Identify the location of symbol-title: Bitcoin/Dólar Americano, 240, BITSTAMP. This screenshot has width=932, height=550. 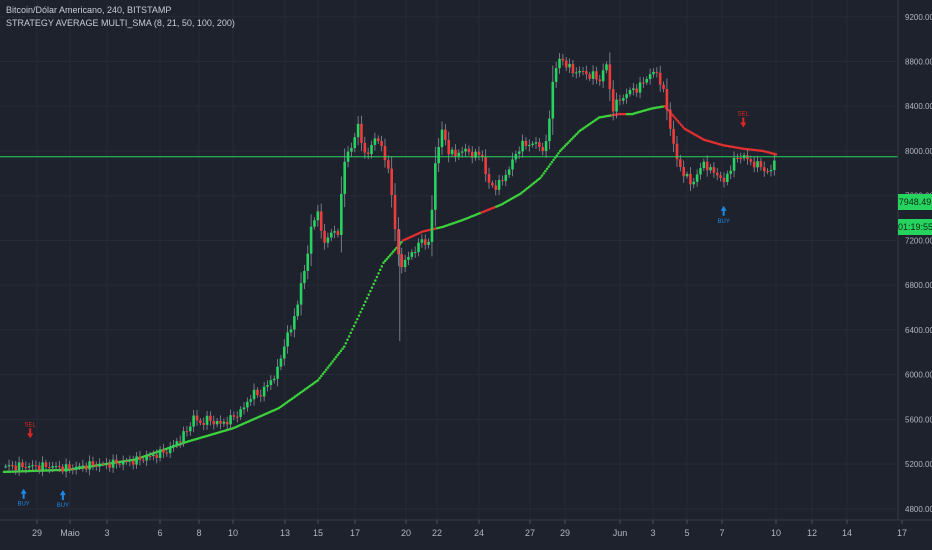
(89, 10).